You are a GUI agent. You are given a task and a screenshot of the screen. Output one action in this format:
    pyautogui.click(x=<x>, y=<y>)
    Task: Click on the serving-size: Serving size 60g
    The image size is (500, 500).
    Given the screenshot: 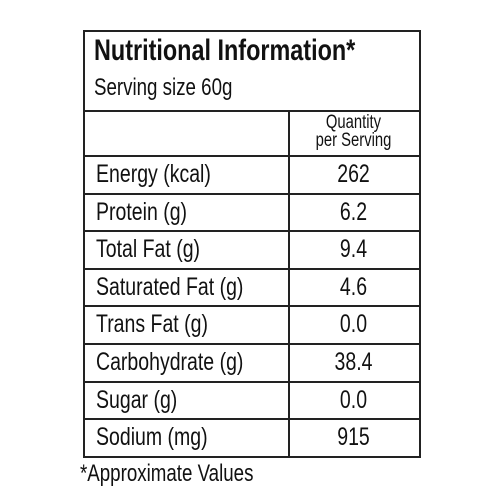 What is the action you would take?
    pyautogui.click(x=163, y=87)
    